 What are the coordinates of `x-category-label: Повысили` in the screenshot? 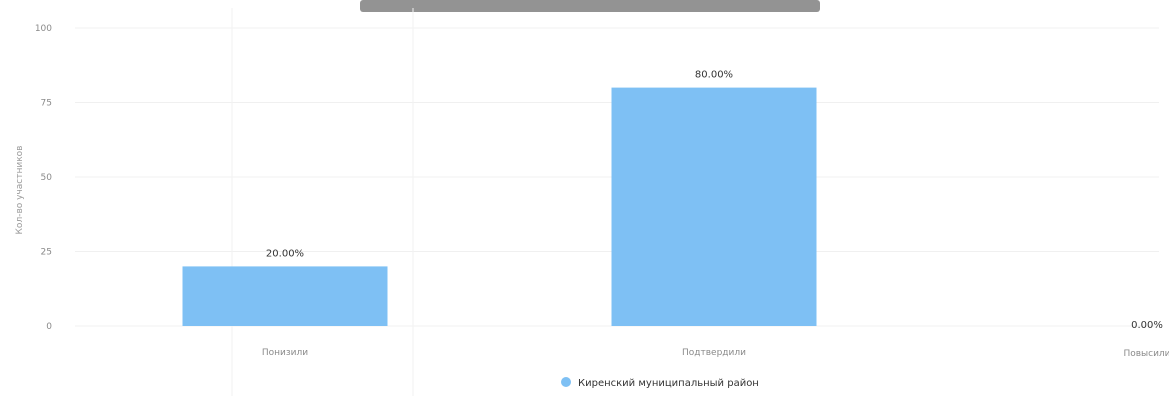 It's located at (1146, 354).